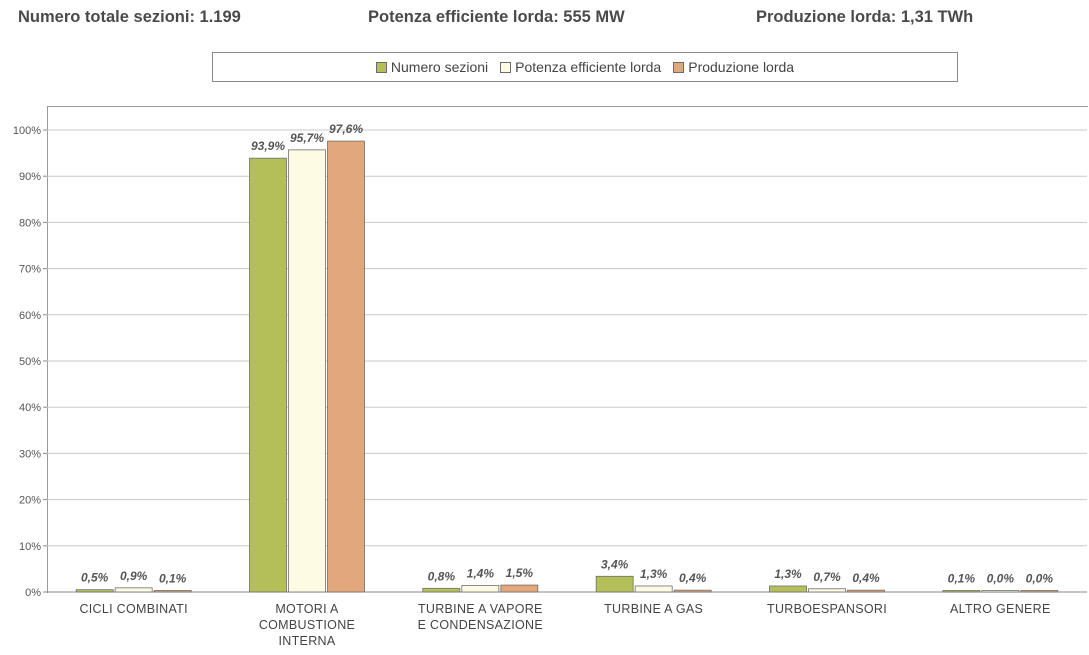 This screenshot has width=1089, height=655. I want to click on y-tick-label: 0%, so click(33, 593).